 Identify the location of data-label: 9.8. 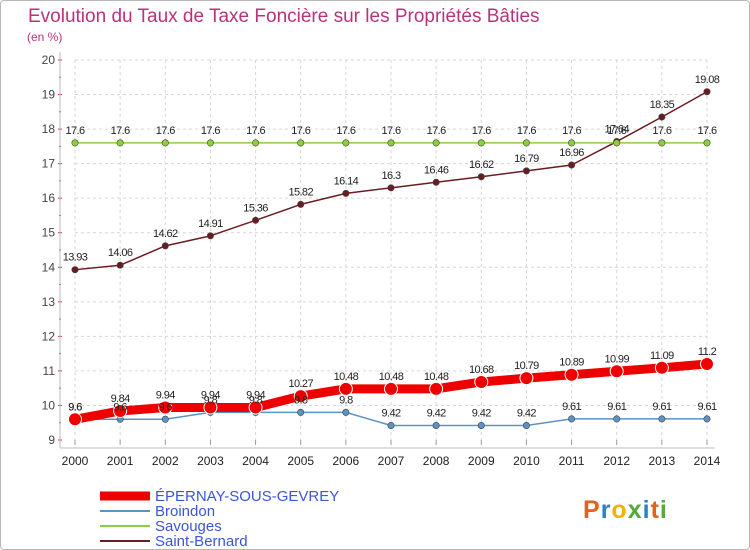
(211, 400).